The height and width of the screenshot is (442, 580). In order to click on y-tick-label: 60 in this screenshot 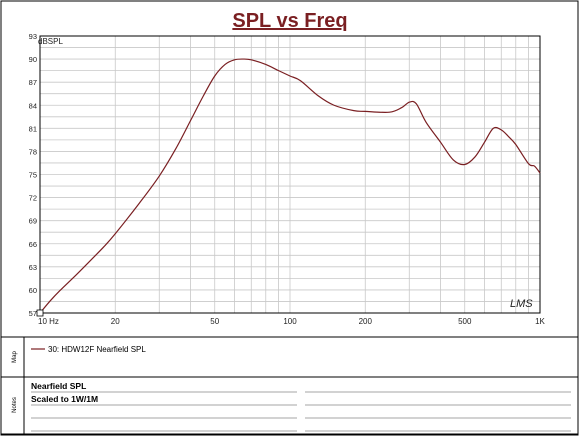, I will do `click(33, 290)`.